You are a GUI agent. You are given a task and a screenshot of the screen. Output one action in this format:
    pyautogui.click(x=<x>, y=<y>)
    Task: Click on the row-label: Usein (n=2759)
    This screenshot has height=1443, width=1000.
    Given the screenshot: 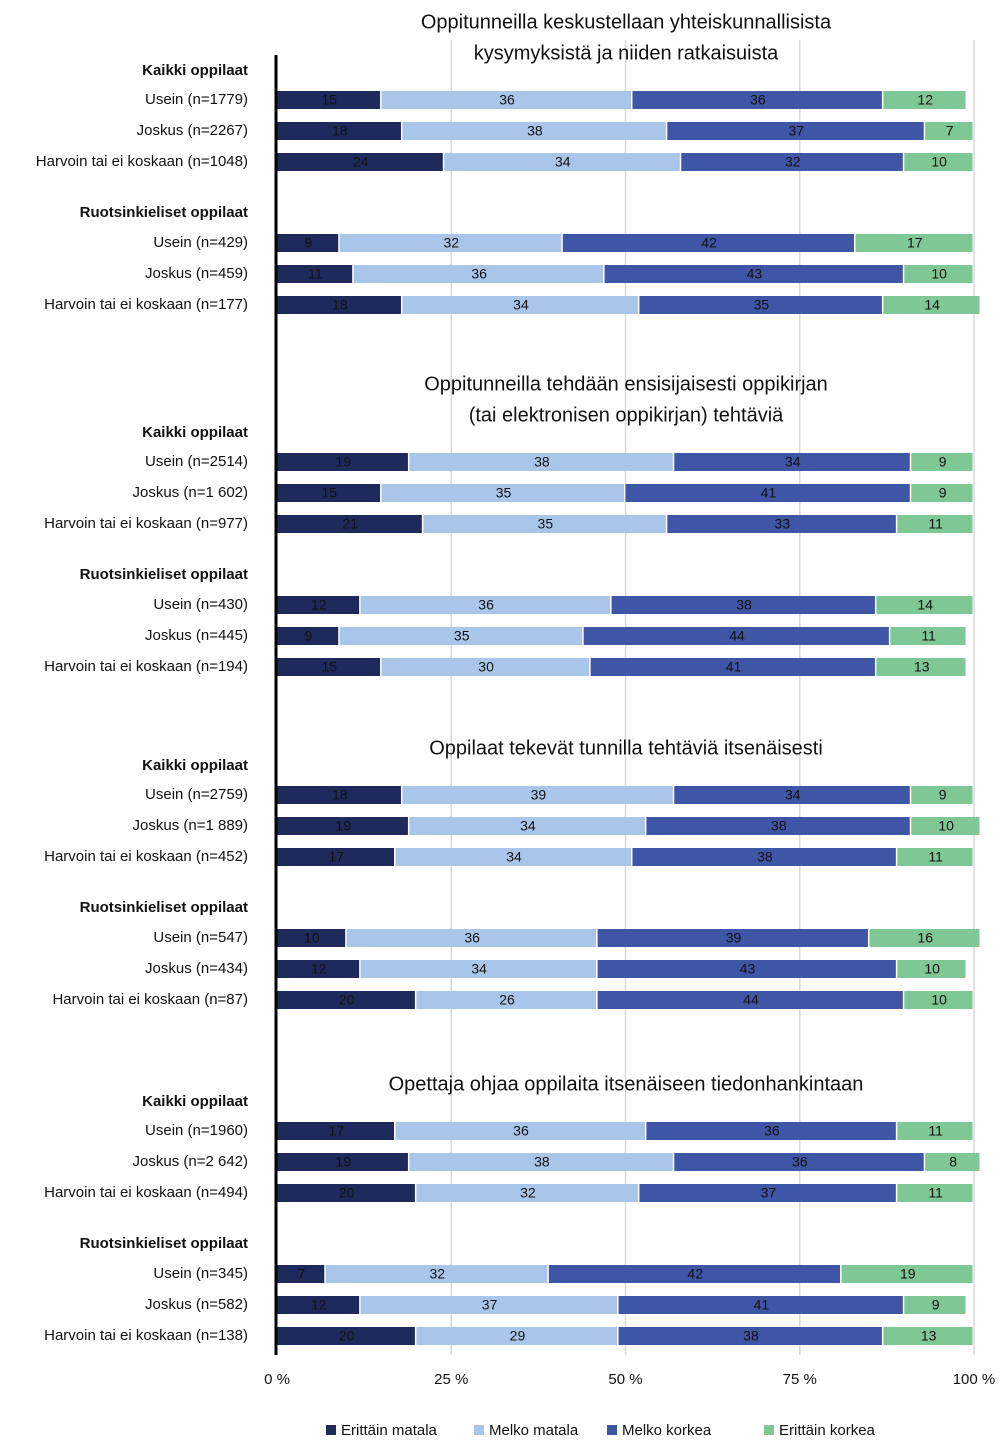 What is the action you would take?
    pyautogui.click(x=196, y=794)
    